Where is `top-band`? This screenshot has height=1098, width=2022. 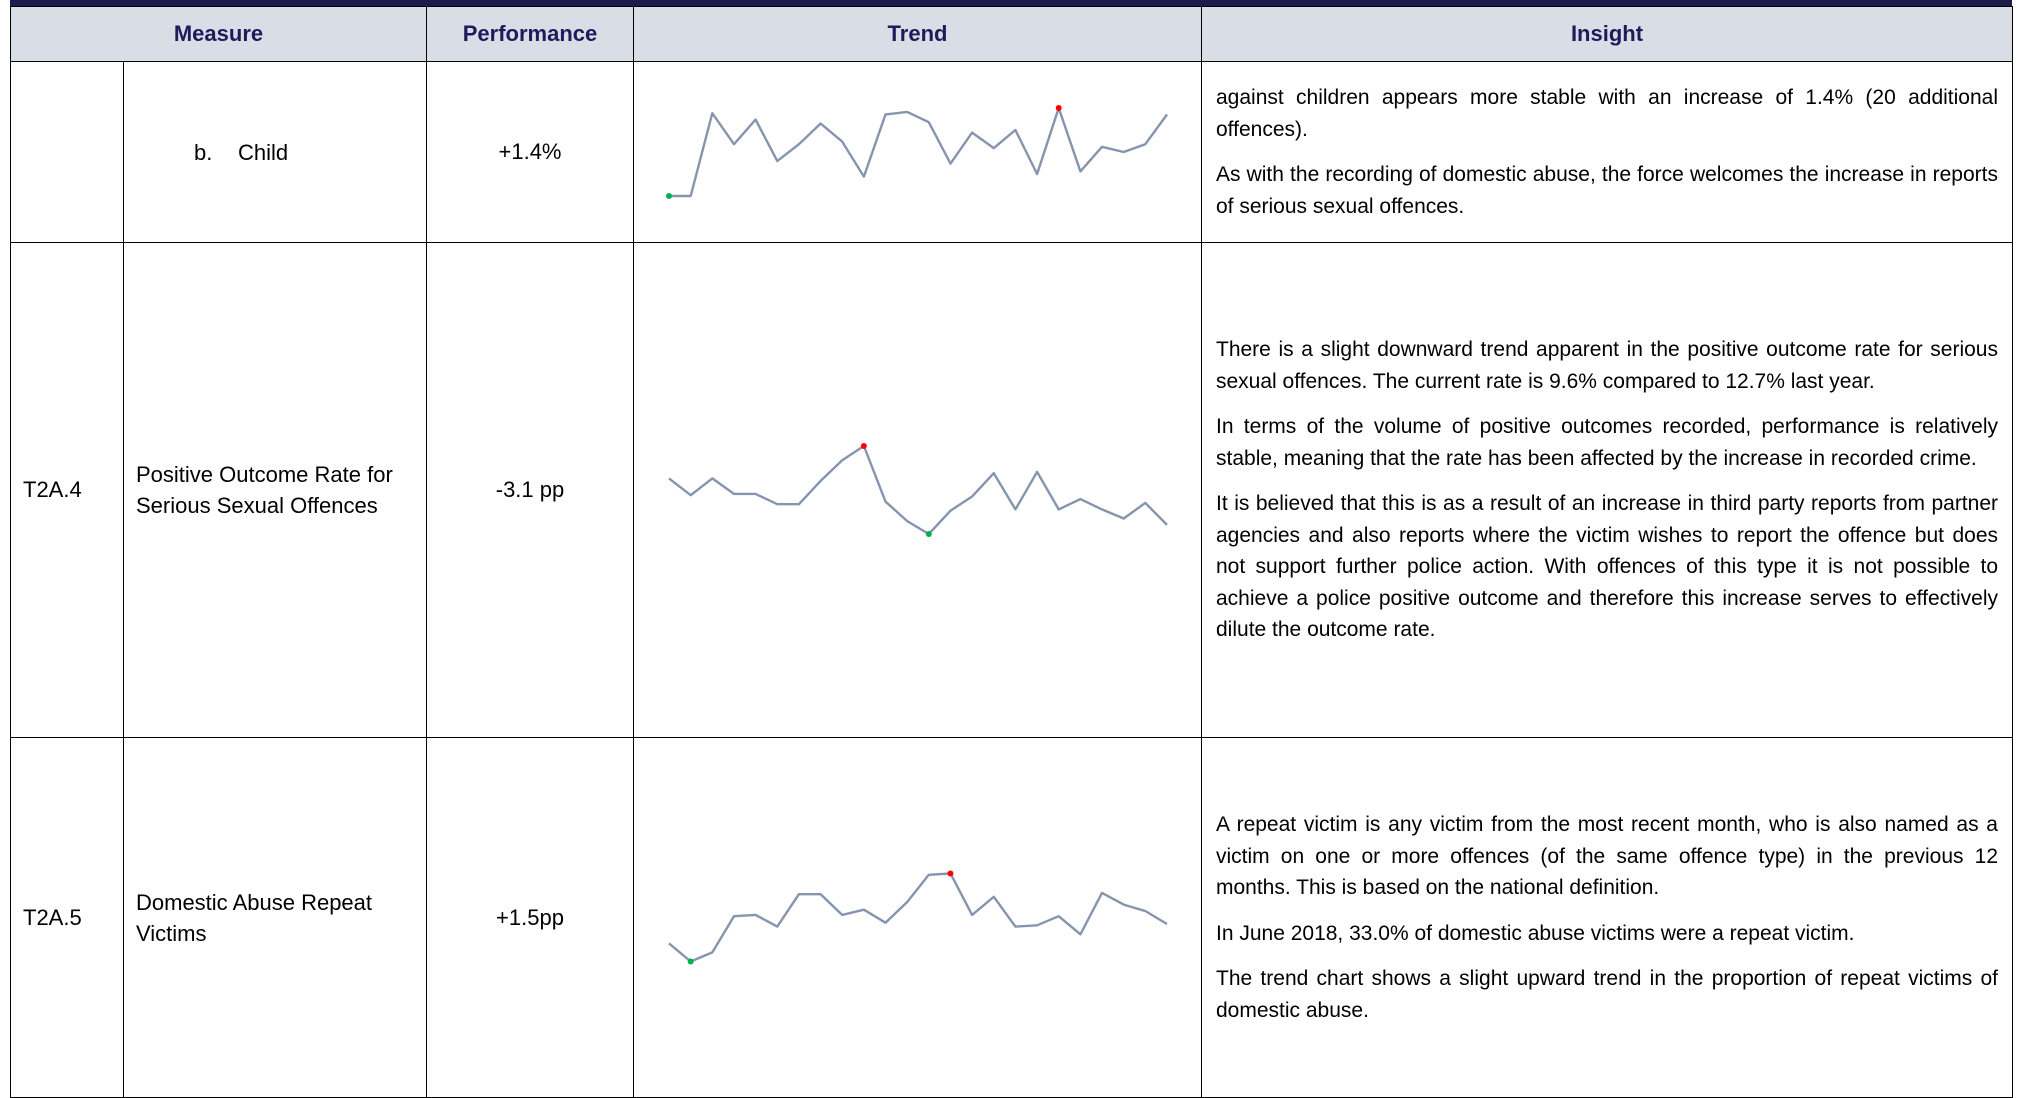
top-band is located at coordinates (1011, 3).